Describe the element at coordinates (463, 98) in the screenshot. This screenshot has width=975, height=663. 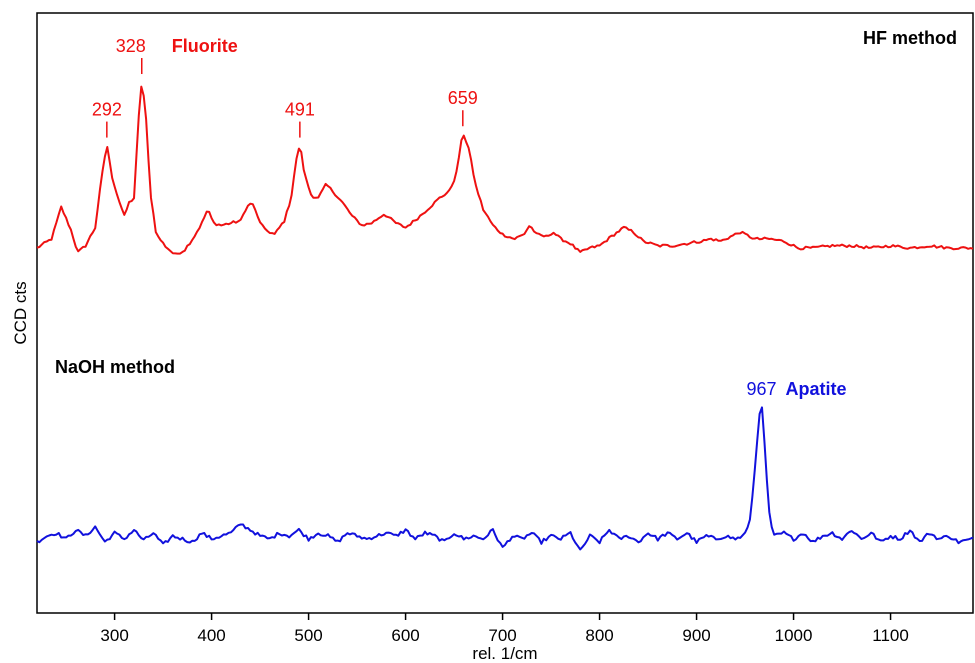
I see `peak-label: 659` at that location.